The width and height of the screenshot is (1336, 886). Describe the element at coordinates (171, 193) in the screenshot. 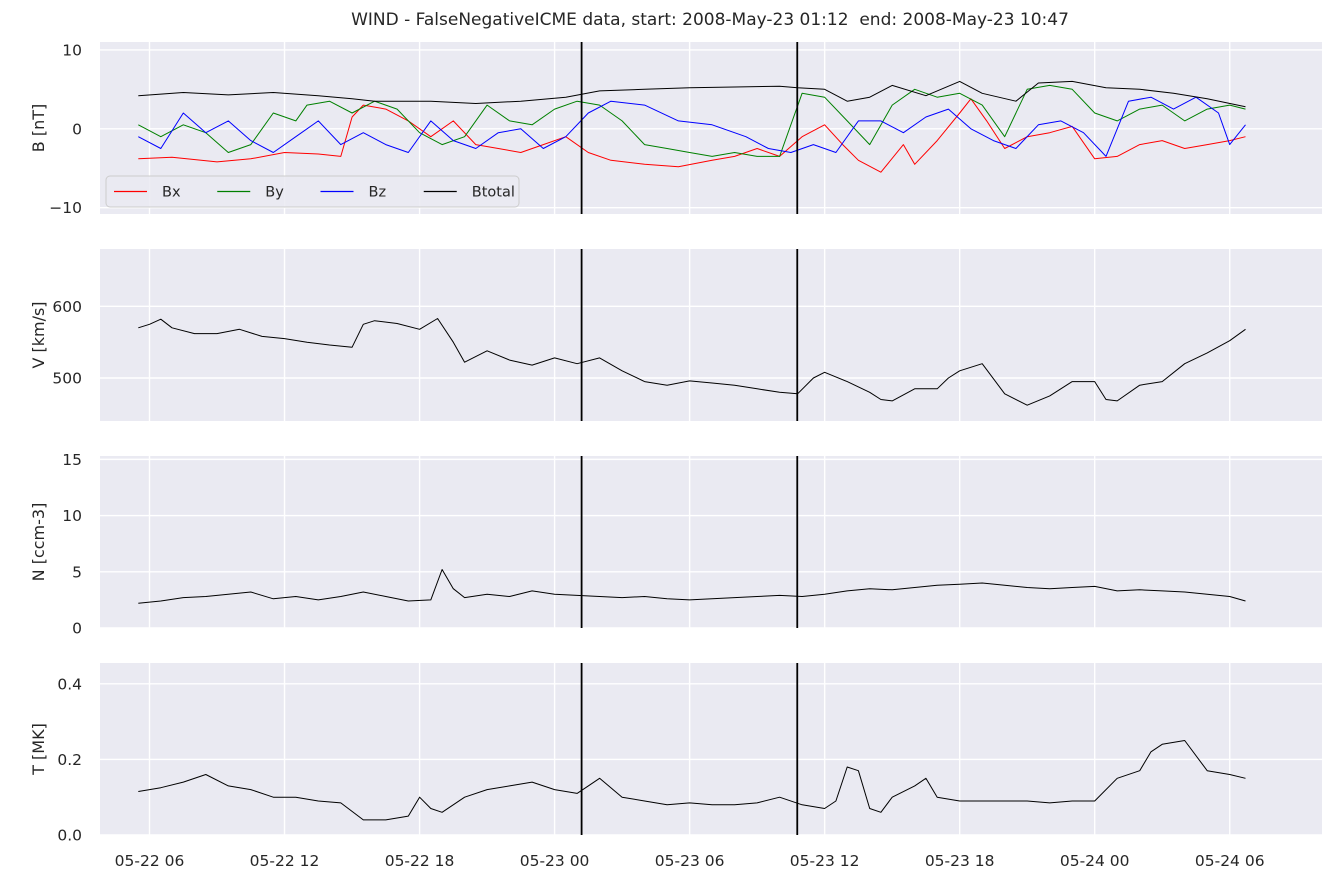

I see `legend-label-Bx: Bx` at that location.